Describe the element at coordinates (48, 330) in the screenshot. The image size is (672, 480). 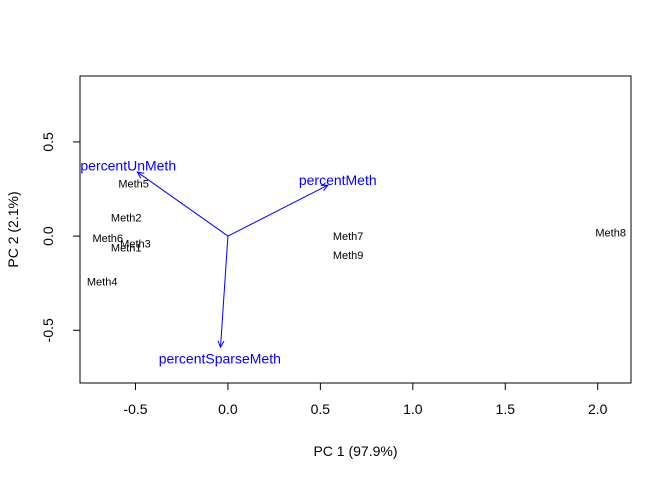
I see `y-tick-label: -0.5` at that location.